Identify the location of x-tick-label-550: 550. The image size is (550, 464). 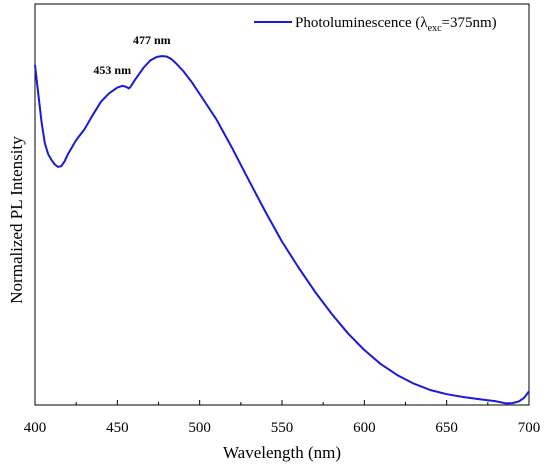
(282, 428).